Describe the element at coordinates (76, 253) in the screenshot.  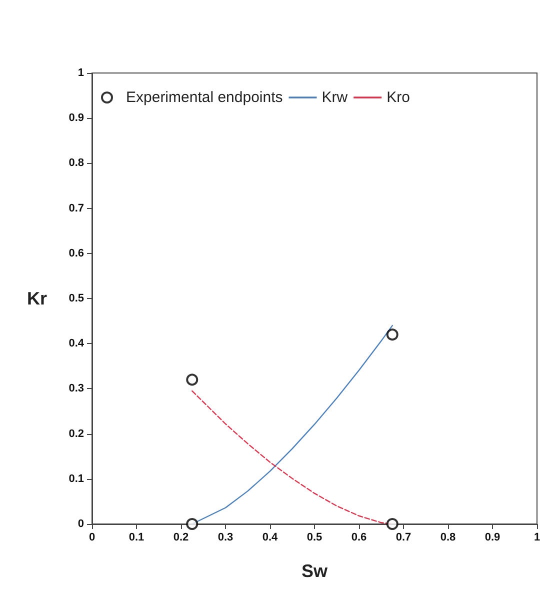
I see `y-tick-label: 0.6` at that location.